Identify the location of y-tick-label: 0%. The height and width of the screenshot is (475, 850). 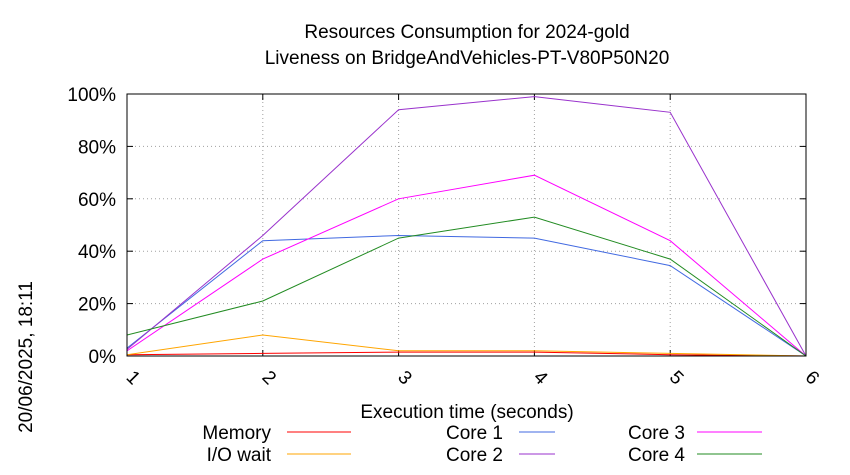
(103, 357).